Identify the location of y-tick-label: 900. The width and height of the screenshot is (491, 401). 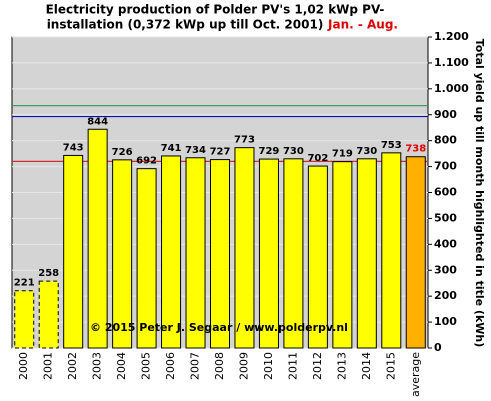
(445, 114).